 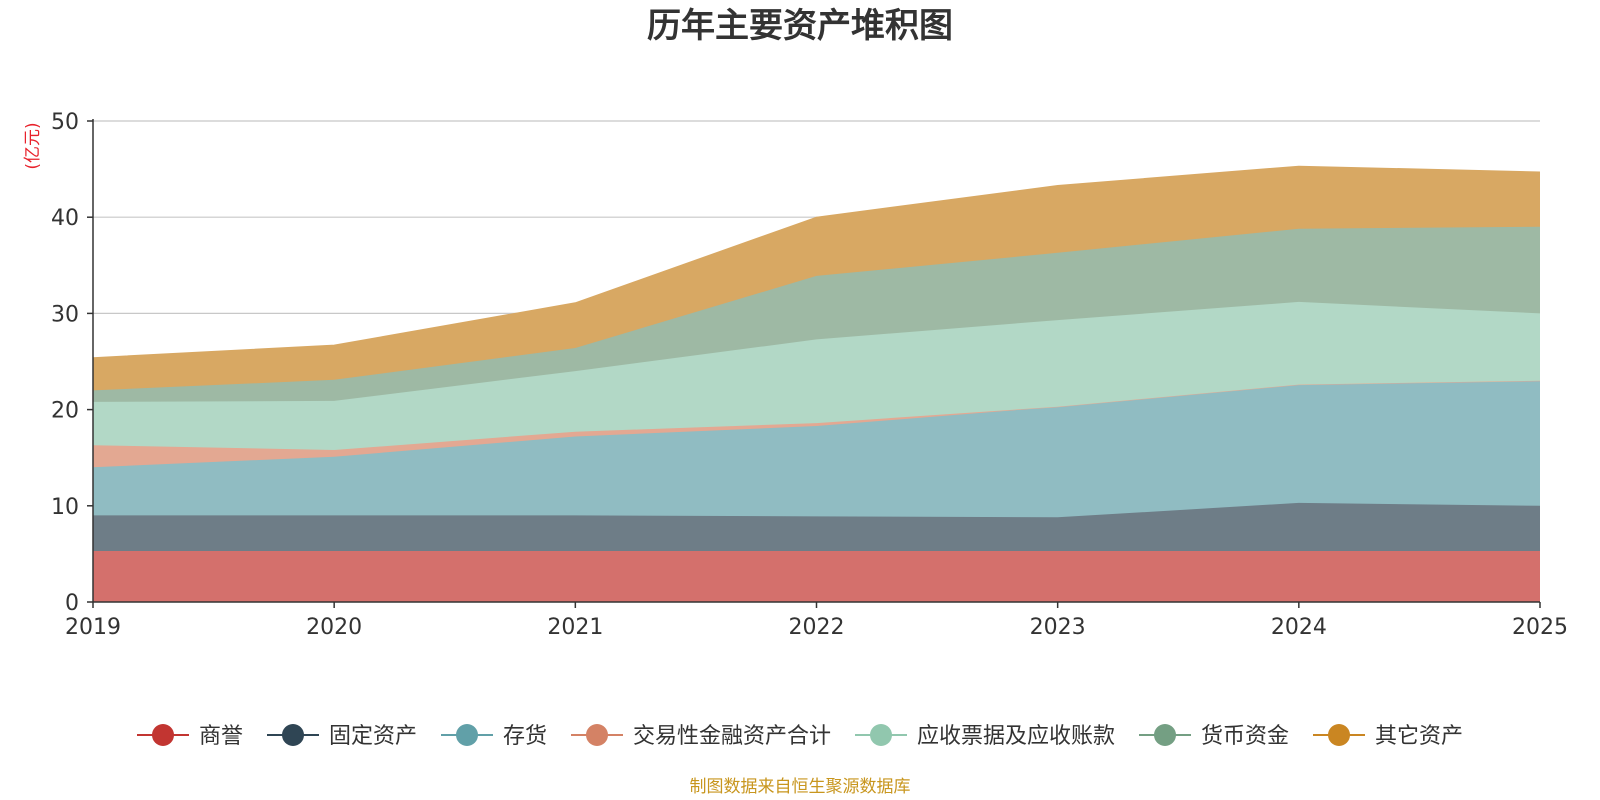 What do you see at coordinates (817, 627) in the screenshot?
I see `x-tick-label-2022: 2022` at bounding box center [817, 627].